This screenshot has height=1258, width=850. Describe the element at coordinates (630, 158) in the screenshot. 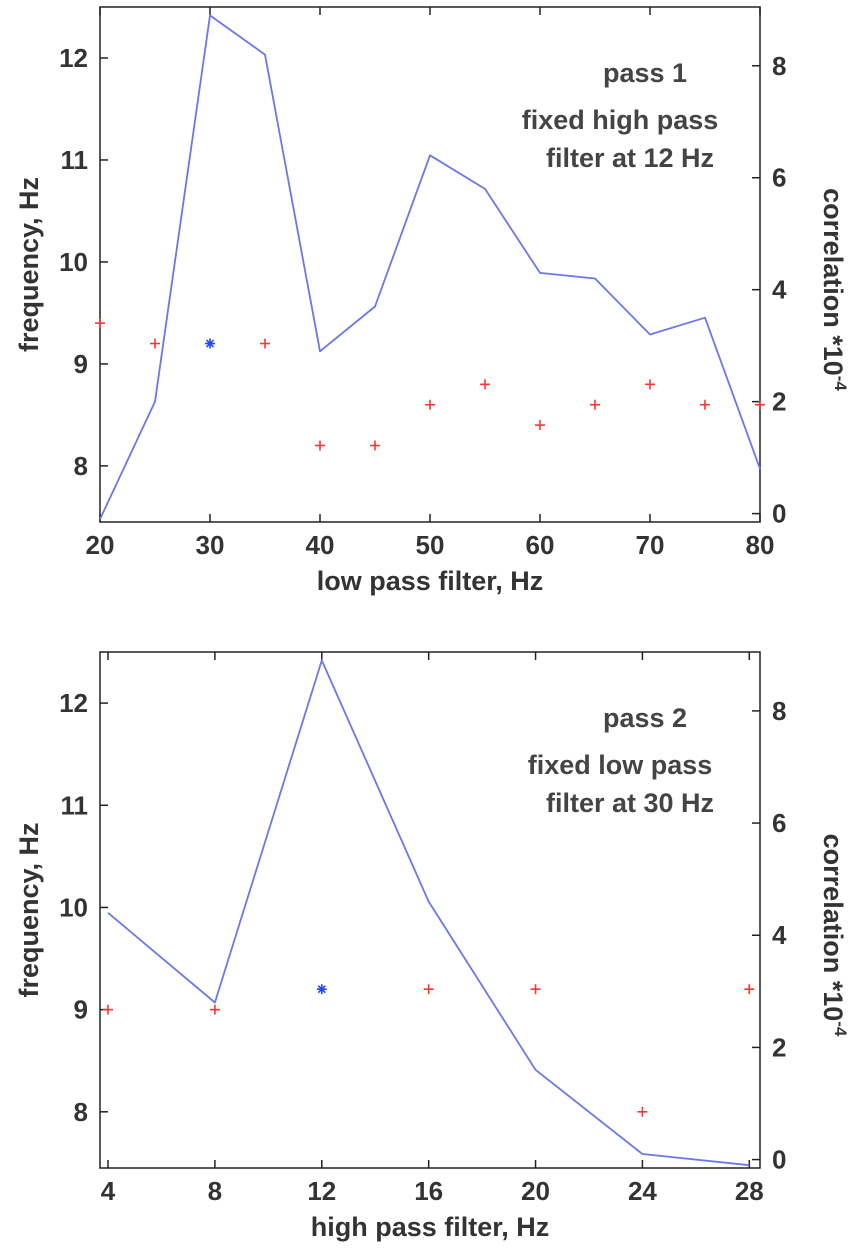

I see `annotation-line-2: filter at 12 Hz` at that location.